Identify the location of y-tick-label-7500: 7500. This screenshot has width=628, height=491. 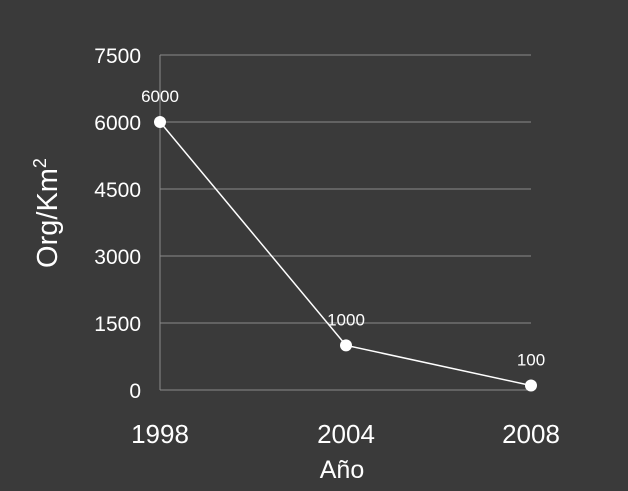
(117, 56).